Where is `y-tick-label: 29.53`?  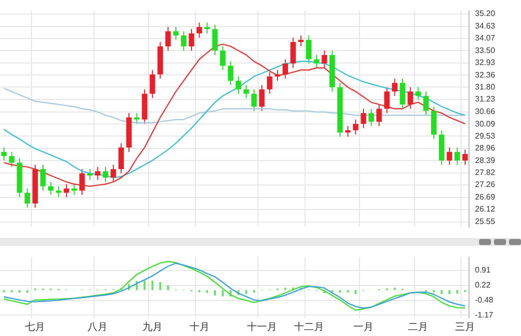 y-tick-label: 29.53 is located at coordinates (485, 135).